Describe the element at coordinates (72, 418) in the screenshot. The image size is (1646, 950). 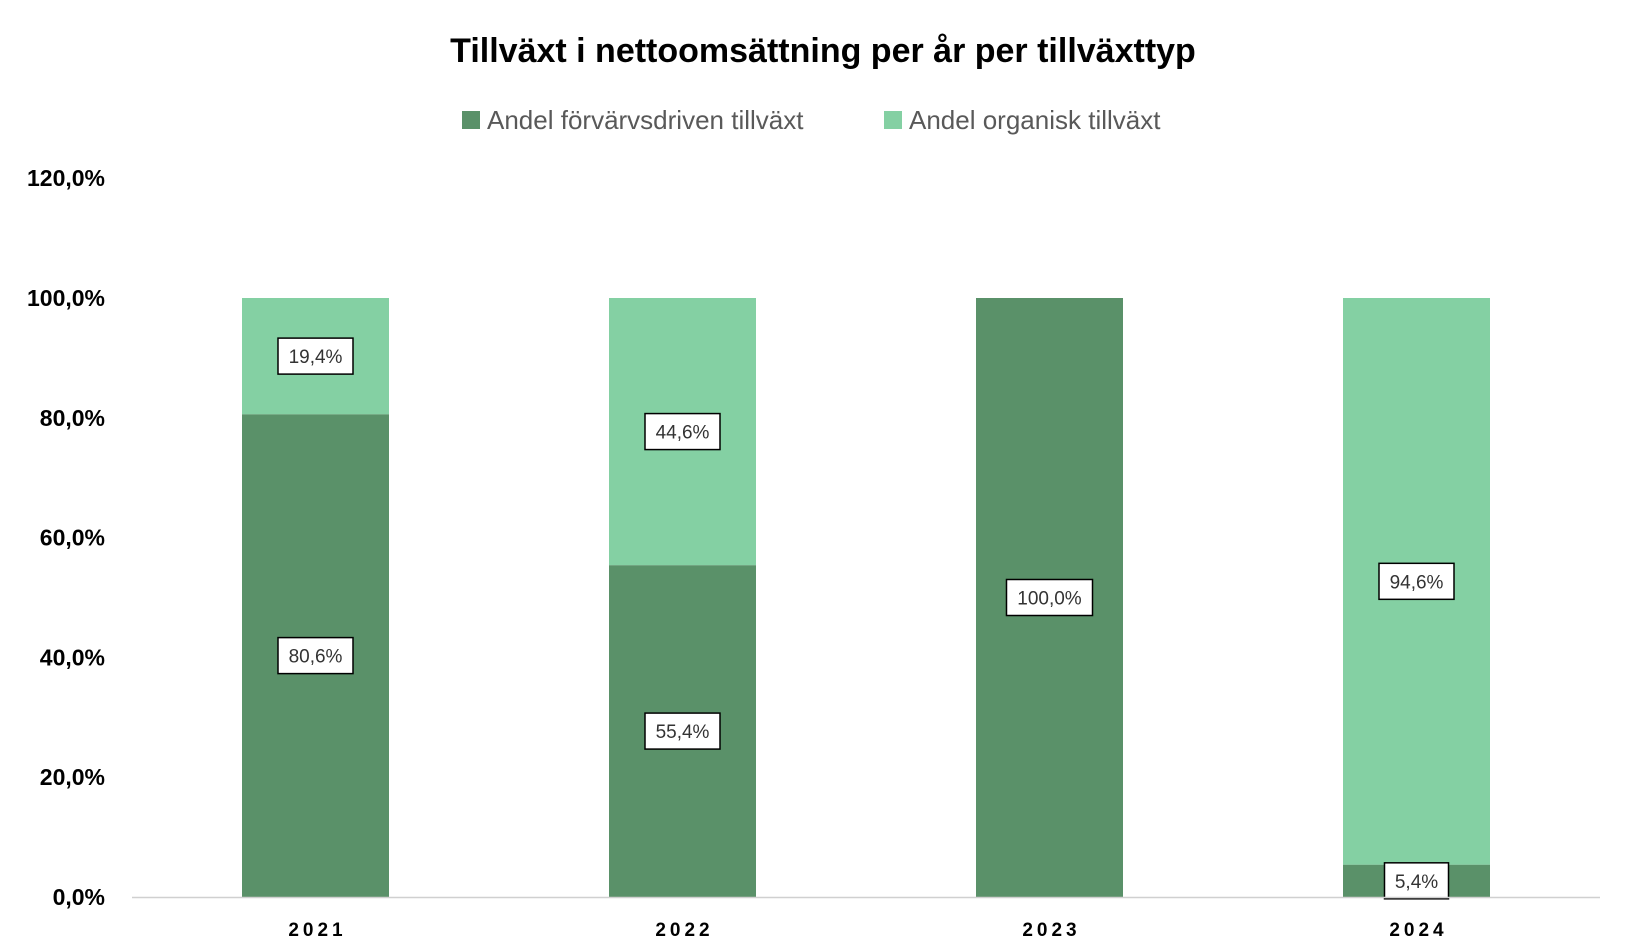
I see `y-tick-label: 80,0%` at that location.